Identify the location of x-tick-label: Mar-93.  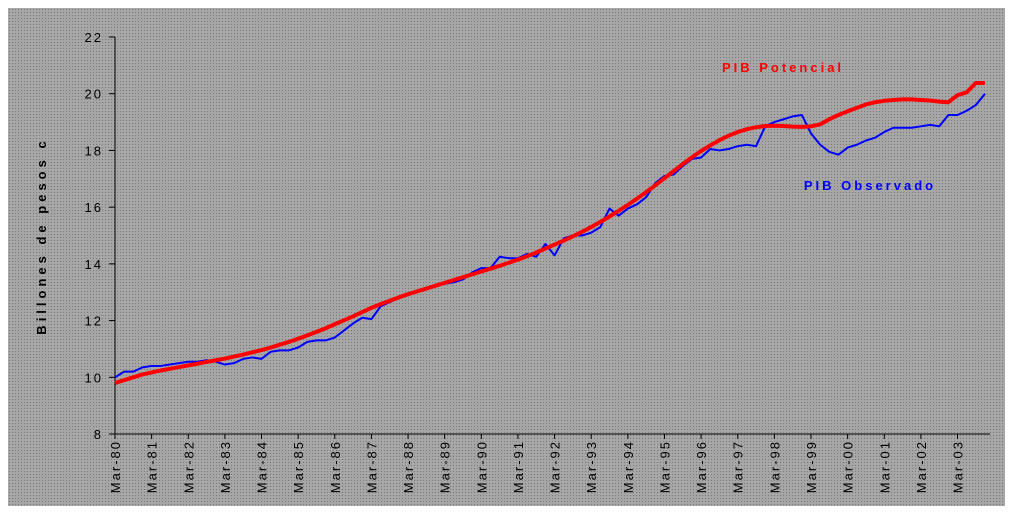
(591, 466).